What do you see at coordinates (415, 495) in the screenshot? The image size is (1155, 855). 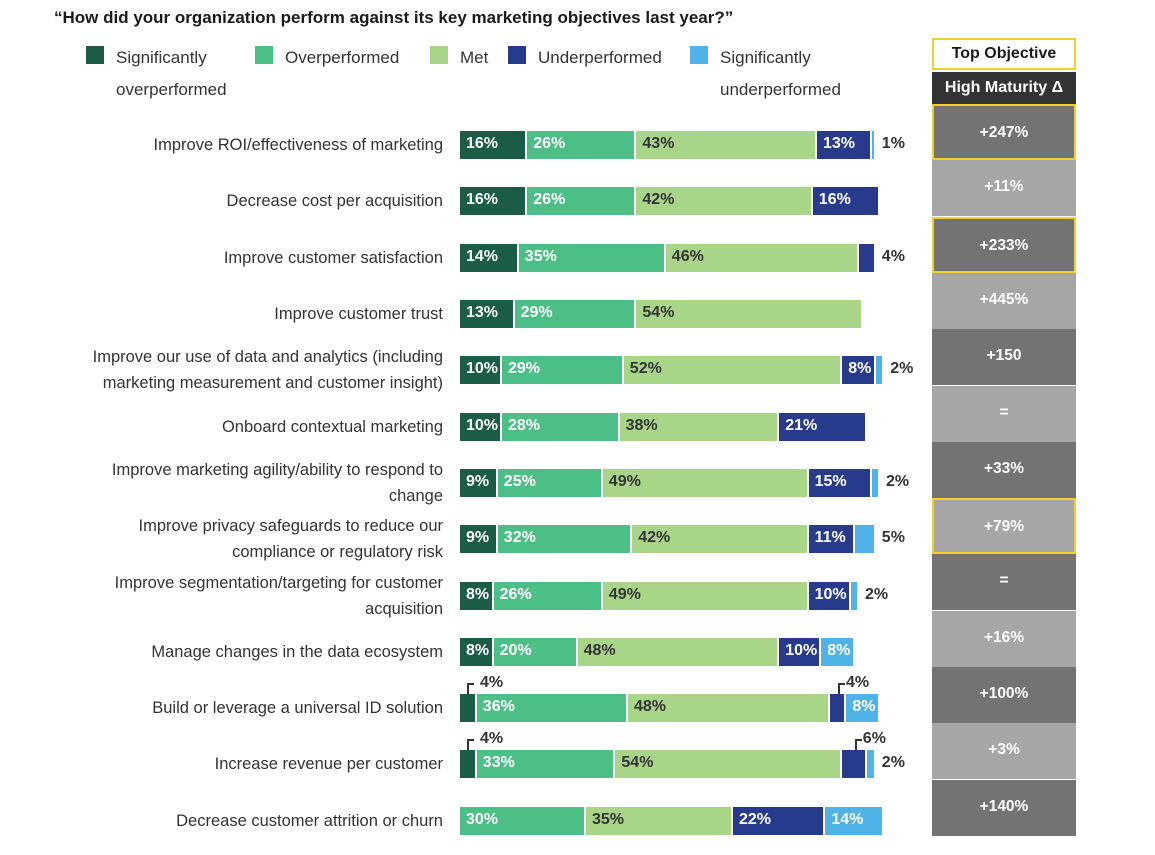 I see `category-label: change` at bounding box center [415, 495].